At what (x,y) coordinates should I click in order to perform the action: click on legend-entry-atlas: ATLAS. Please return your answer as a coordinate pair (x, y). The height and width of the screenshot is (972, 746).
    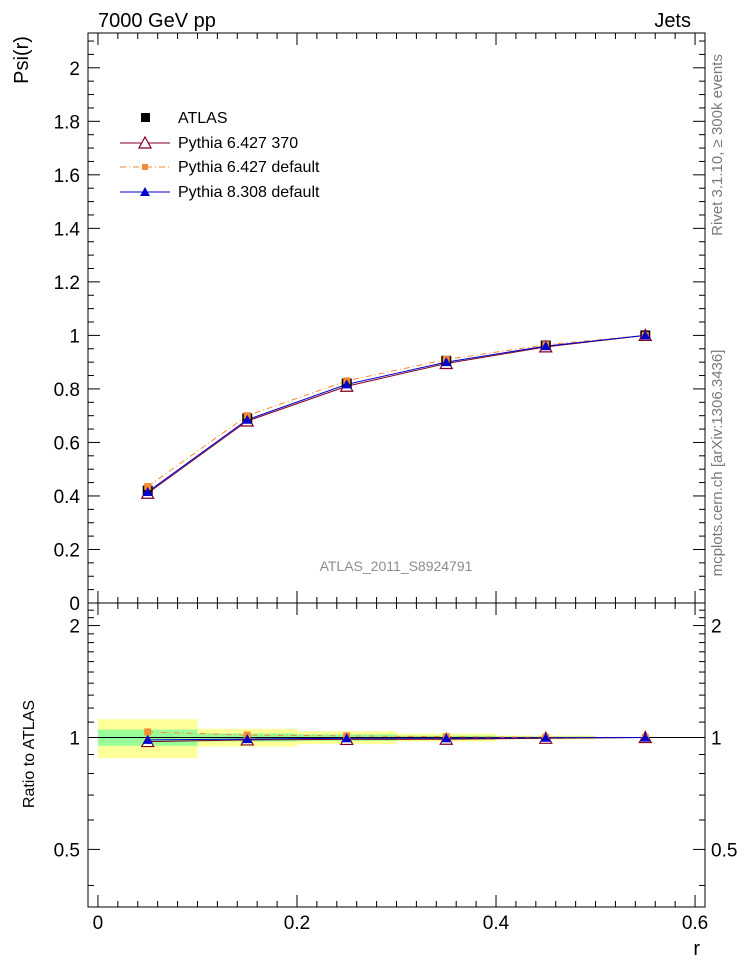
    Looking at the image, I should click on (184, 118).